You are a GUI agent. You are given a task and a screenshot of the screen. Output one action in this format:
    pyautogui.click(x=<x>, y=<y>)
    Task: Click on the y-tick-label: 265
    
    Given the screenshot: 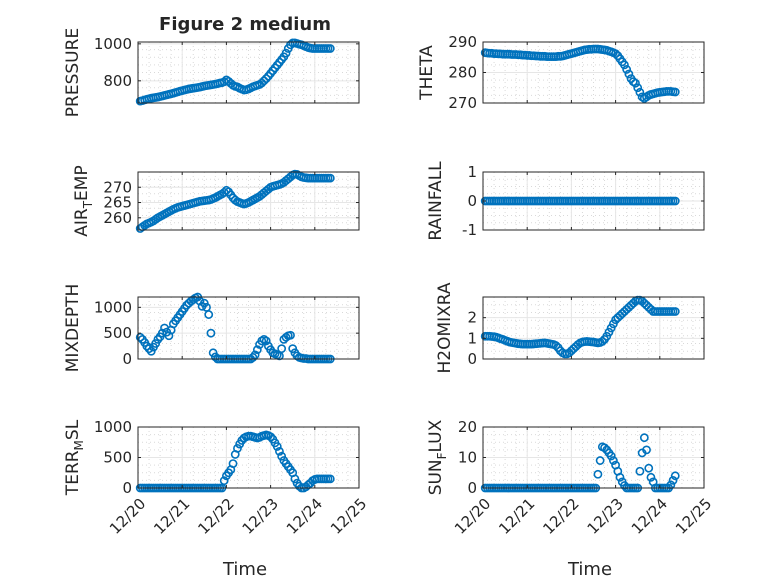 What is the action you would take?
    pyautogui.click(x=117, y=203)
    